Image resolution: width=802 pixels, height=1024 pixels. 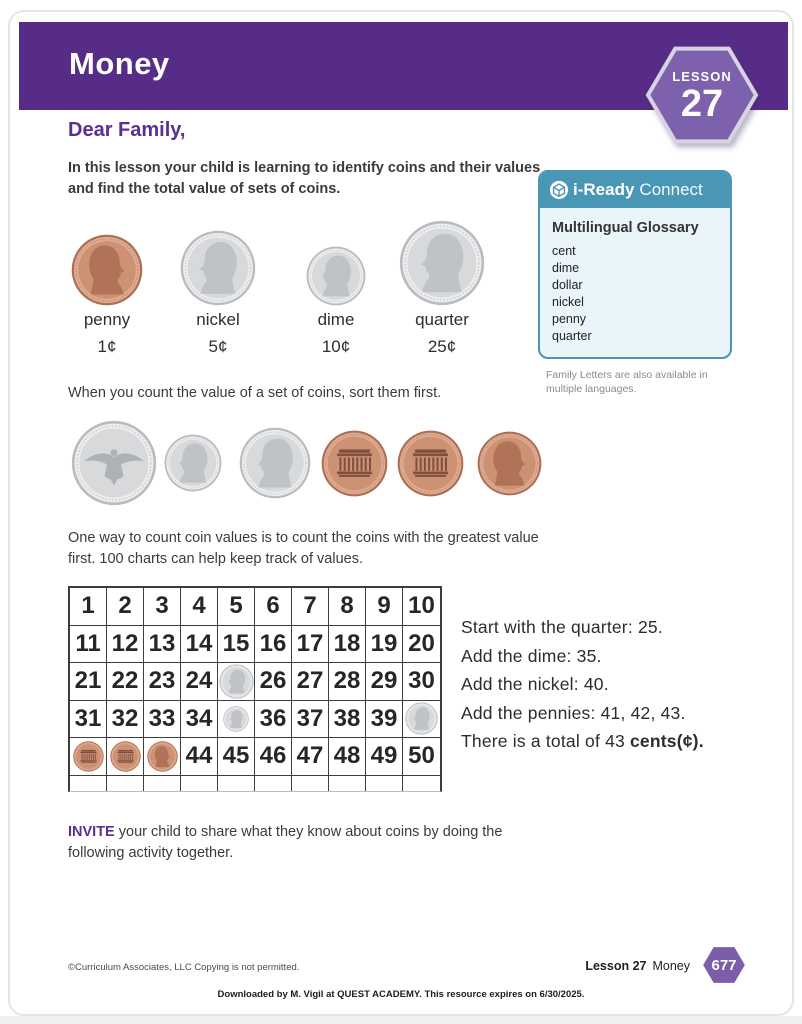 What do you see at coordinates (119, 63) in the screenshot?
I see `page-title: Money` at bounding box center [119, 63].